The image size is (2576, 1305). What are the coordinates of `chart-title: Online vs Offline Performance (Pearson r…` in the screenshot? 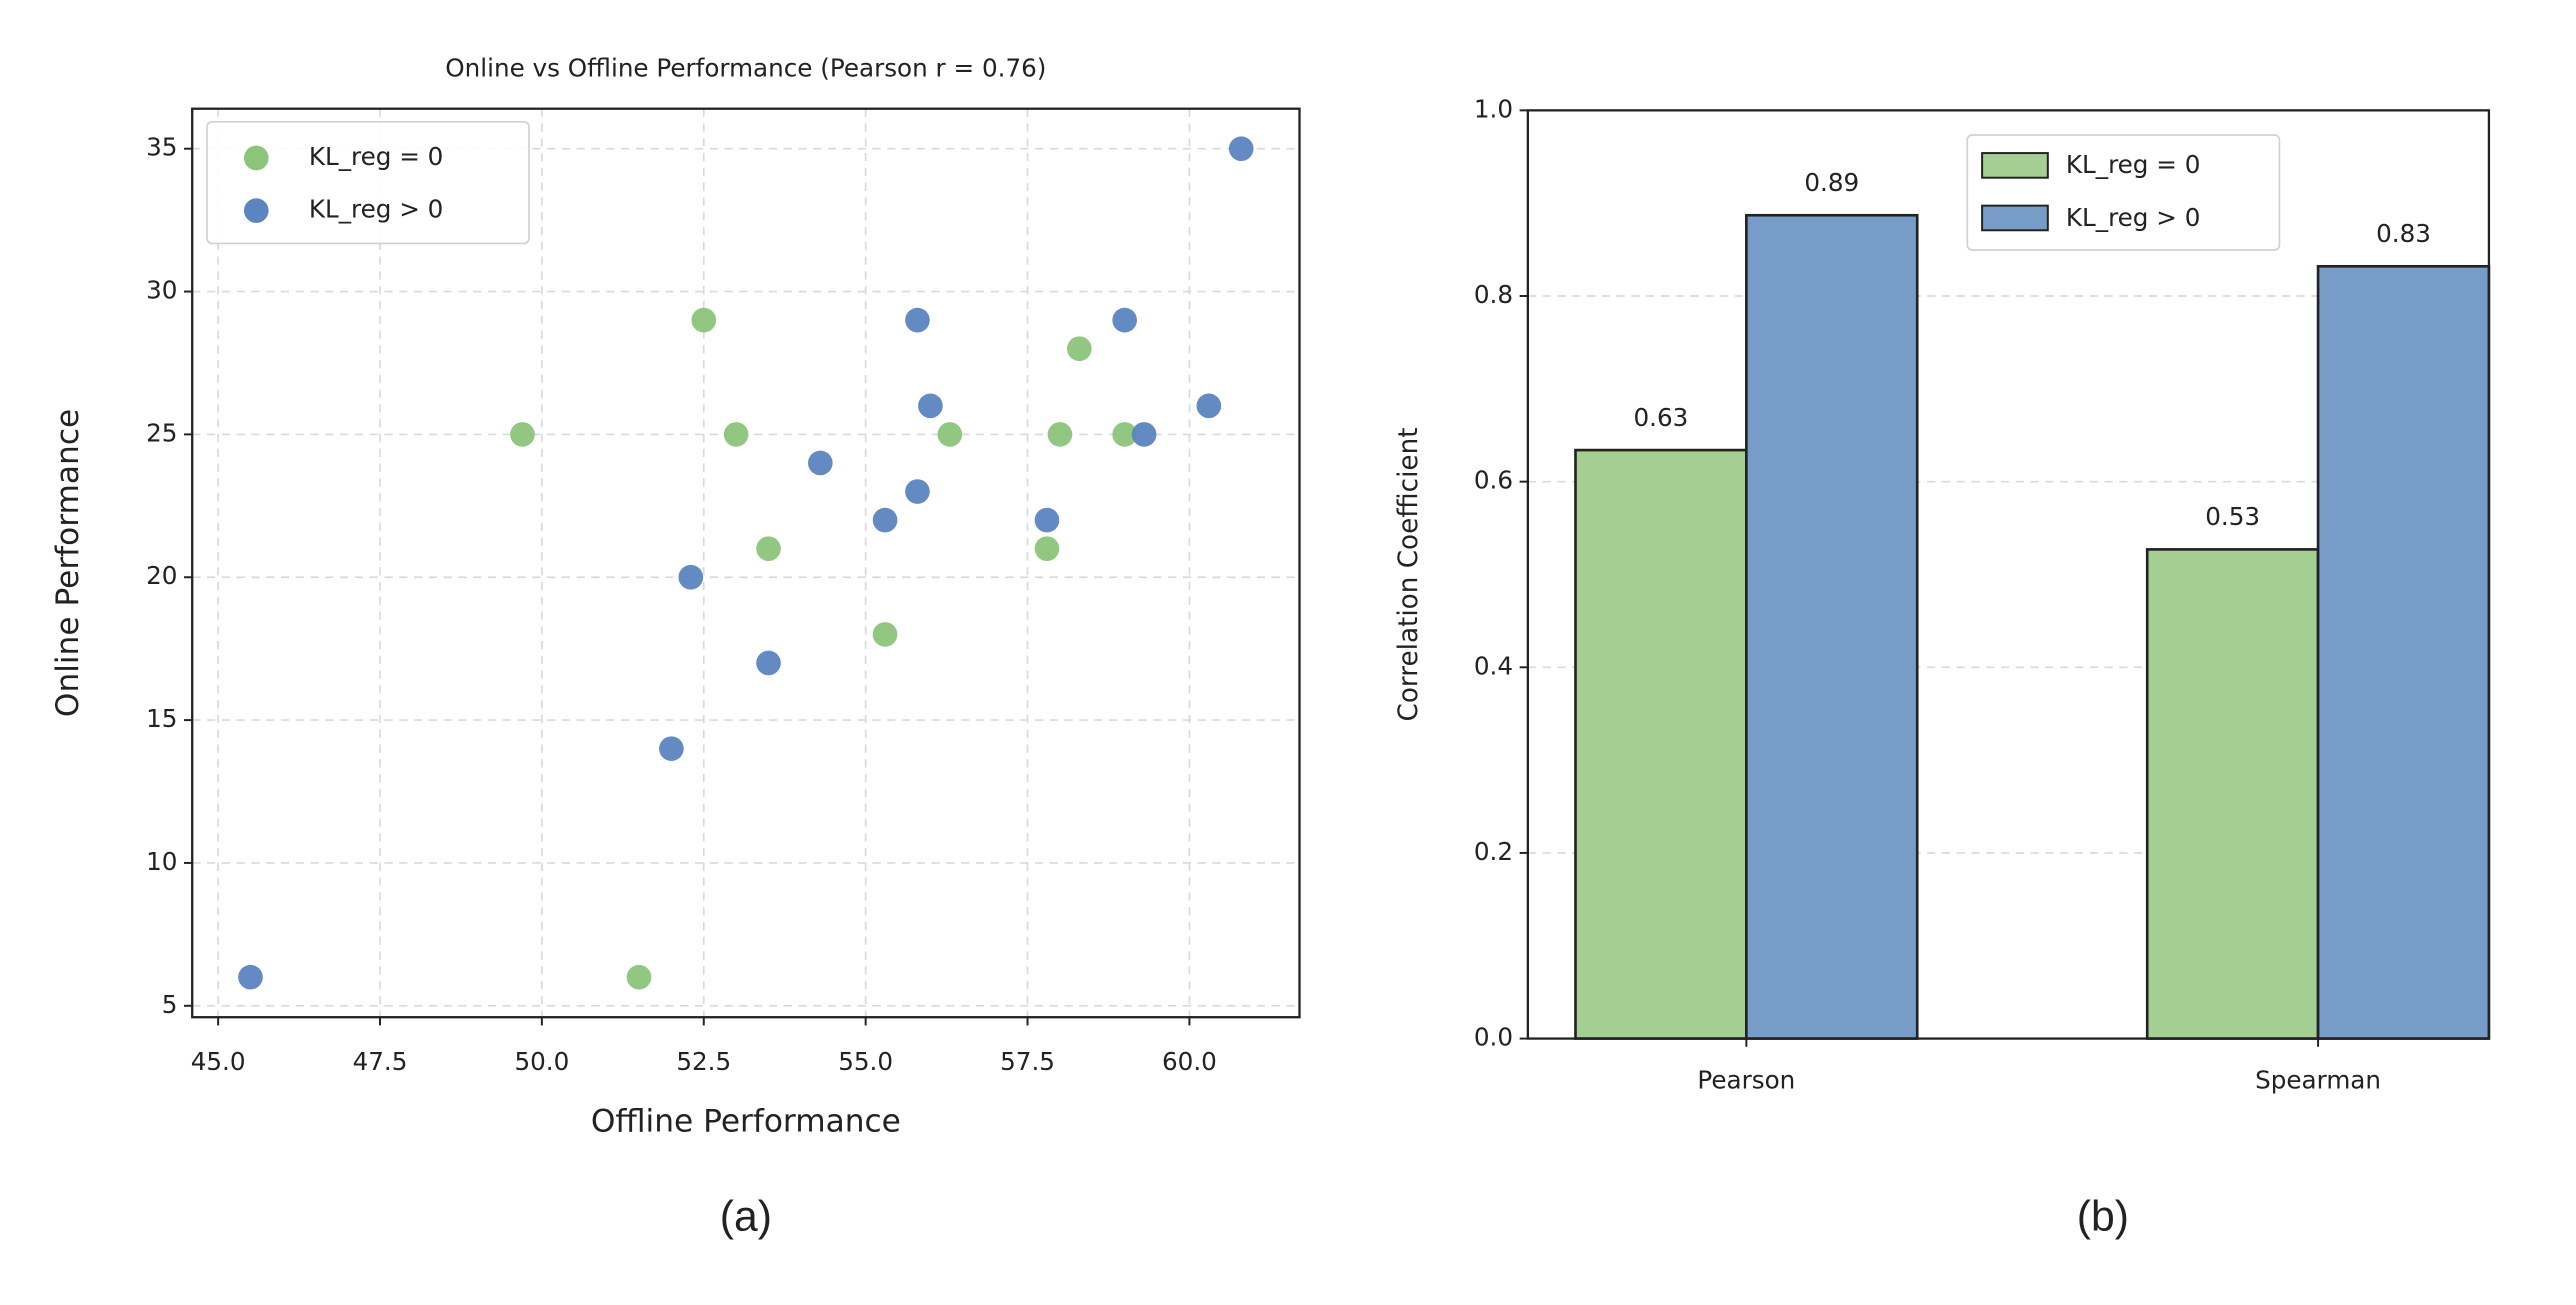 It's located at (745, 67).